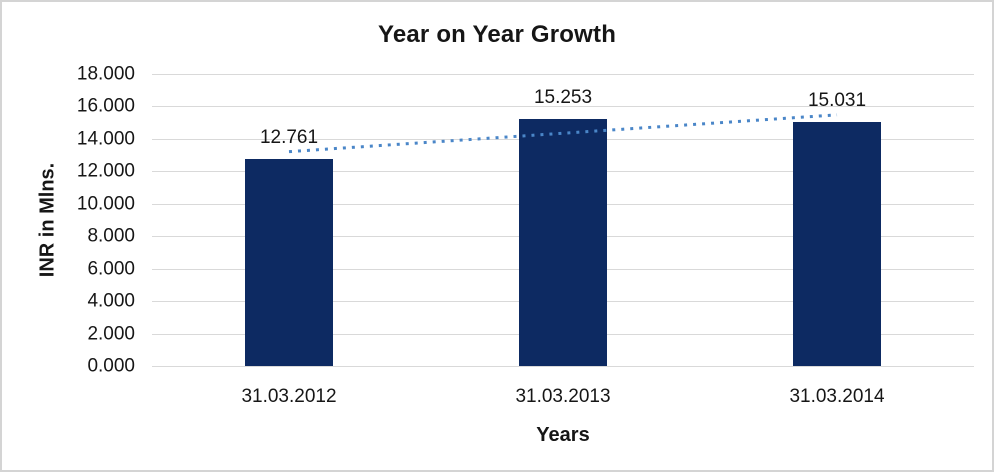 The height and width of the screenshot is (472, 994). I want to click on chart-title: Year on Year Growth, so click(497, 34).